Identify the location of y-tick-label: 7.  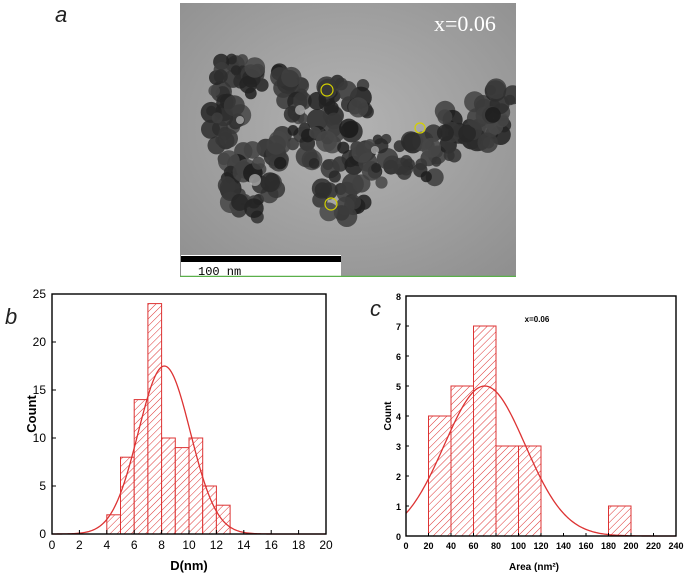
(398, 327).